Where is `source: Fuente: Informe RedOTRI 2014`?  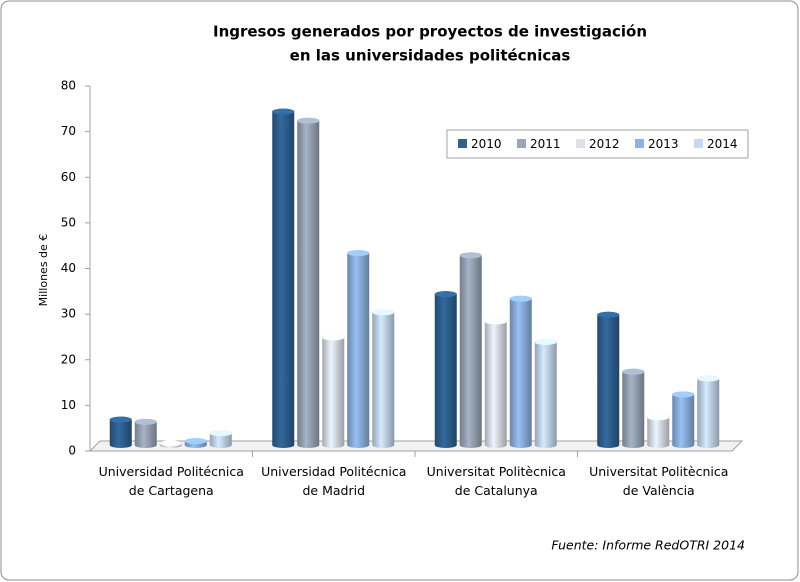
source: Fuente: Informe RedOTRI 2014 is located at coordinates (648, 545).